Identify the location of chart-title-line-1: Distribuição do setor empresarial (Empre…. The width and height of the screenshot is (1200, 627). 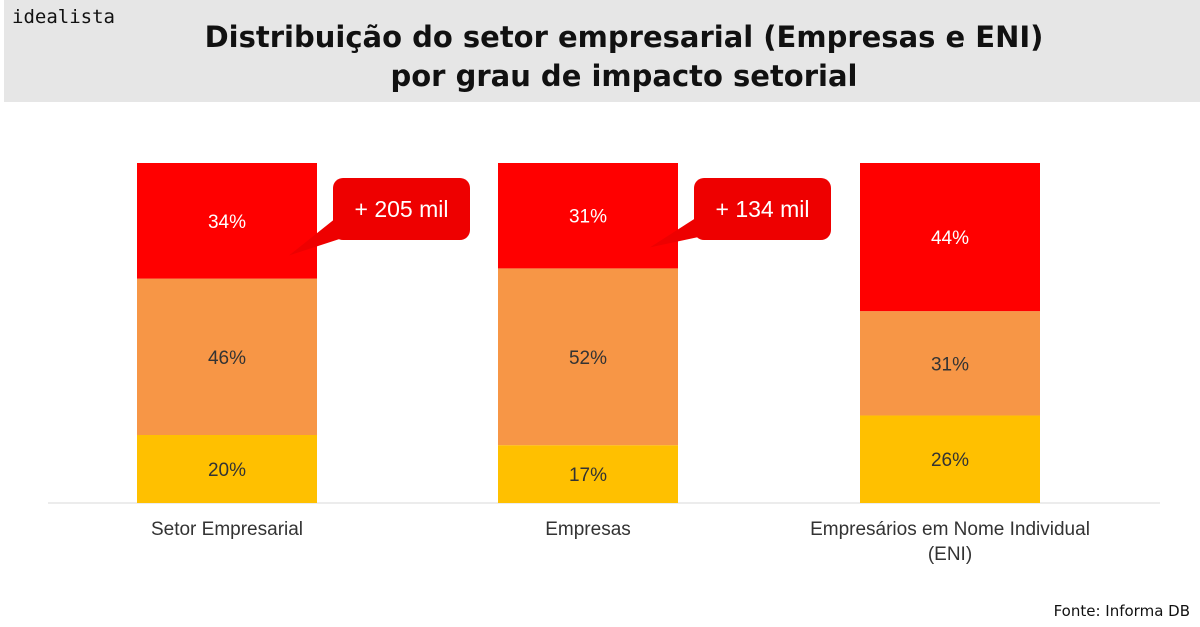
(624, 37).